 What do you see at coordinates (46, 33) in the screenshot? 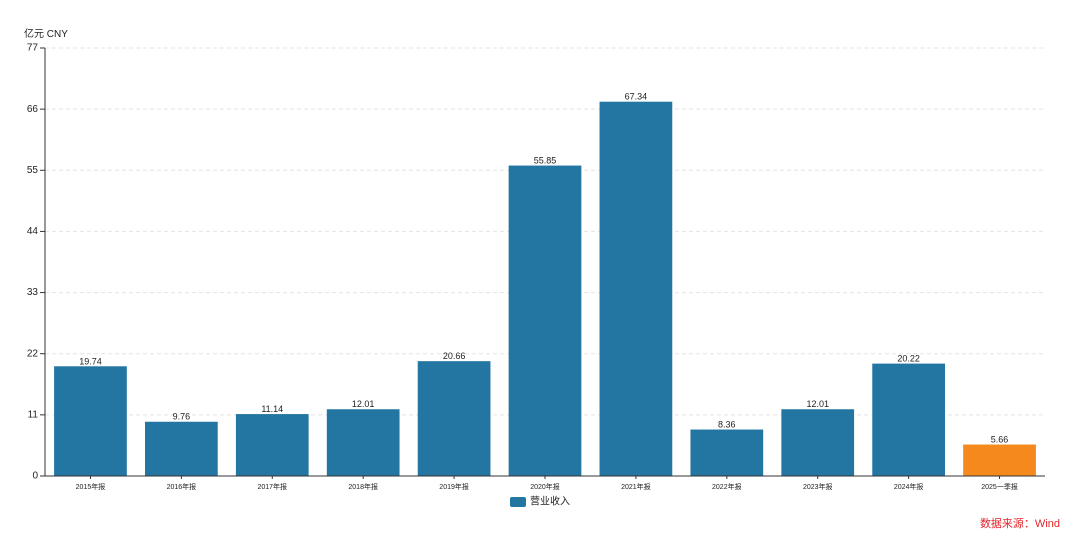
I see `y-axis-unit-label: 亿元 CNY` at bounding box center [46, 33].